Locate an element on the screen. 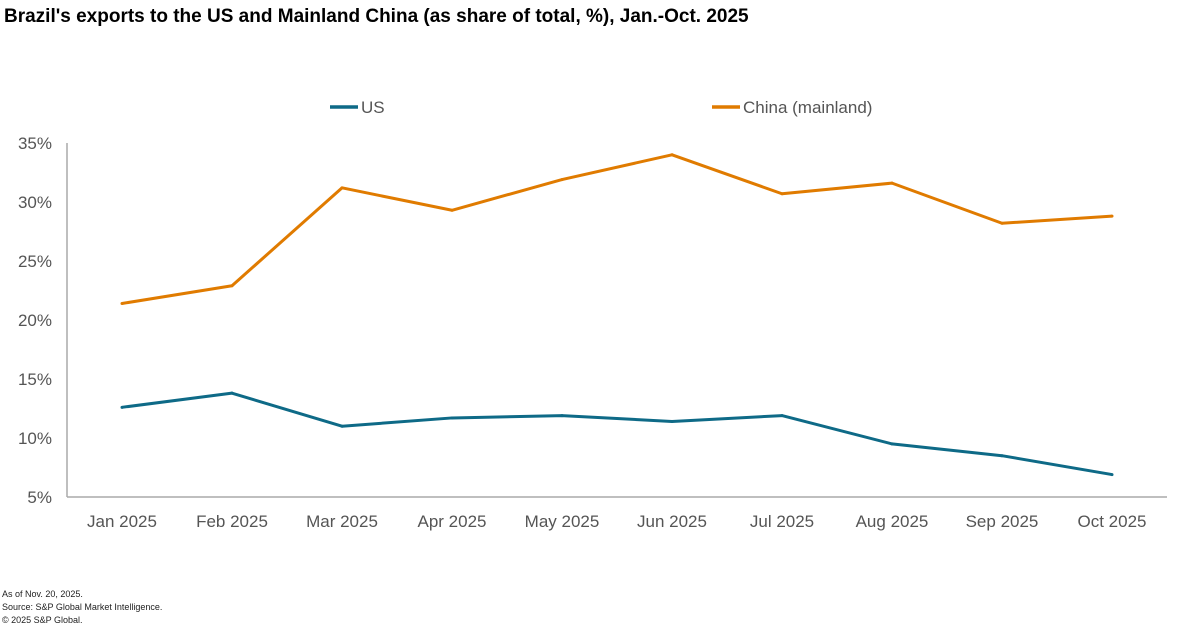 This screenshot has height=627, width=1201. y-tick-label: 30% is located at coordinates (35, 202).